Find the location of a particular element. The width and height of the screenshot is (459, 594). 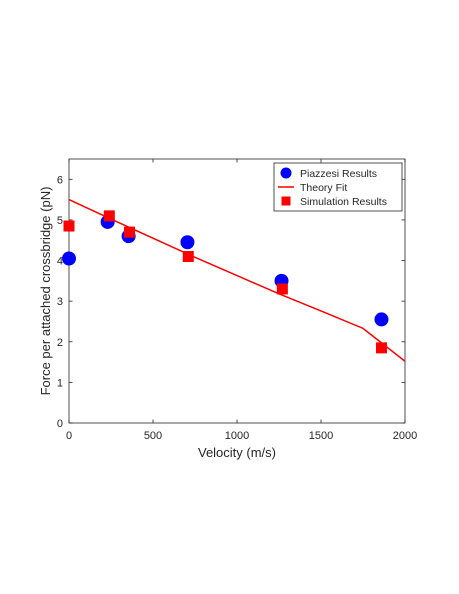

legend-box is located at coordinates (338, 187).